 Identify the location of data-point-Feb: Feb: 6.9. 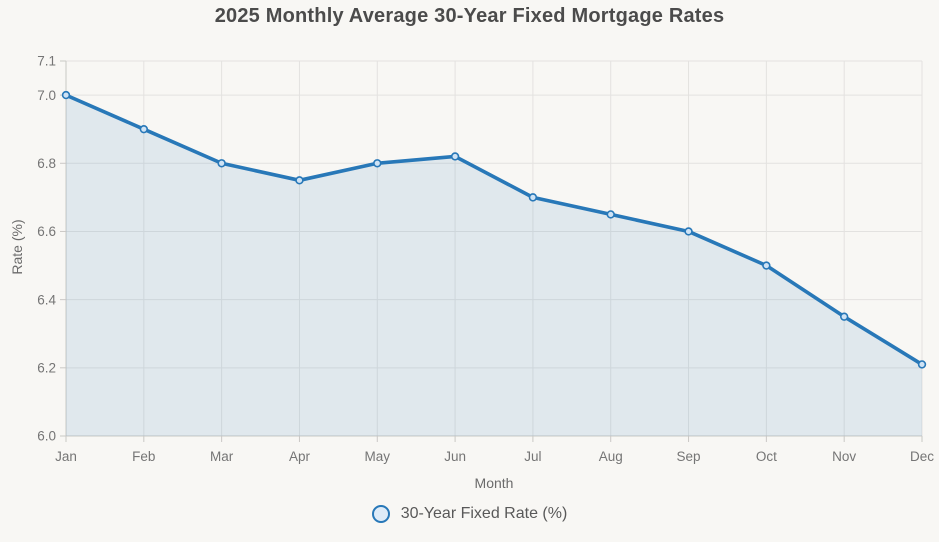
(144, 129).